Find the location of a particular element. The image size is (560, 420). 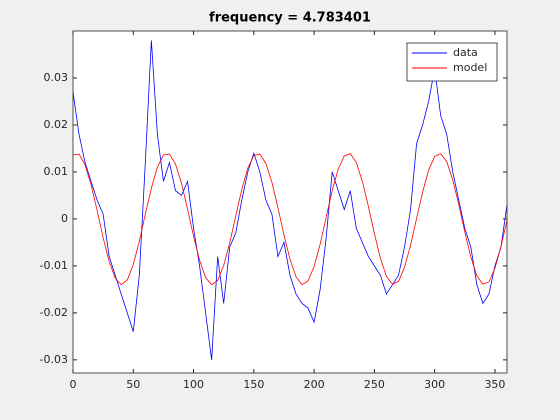

x-tick-label: 200 is located at coordinates (314, 384).